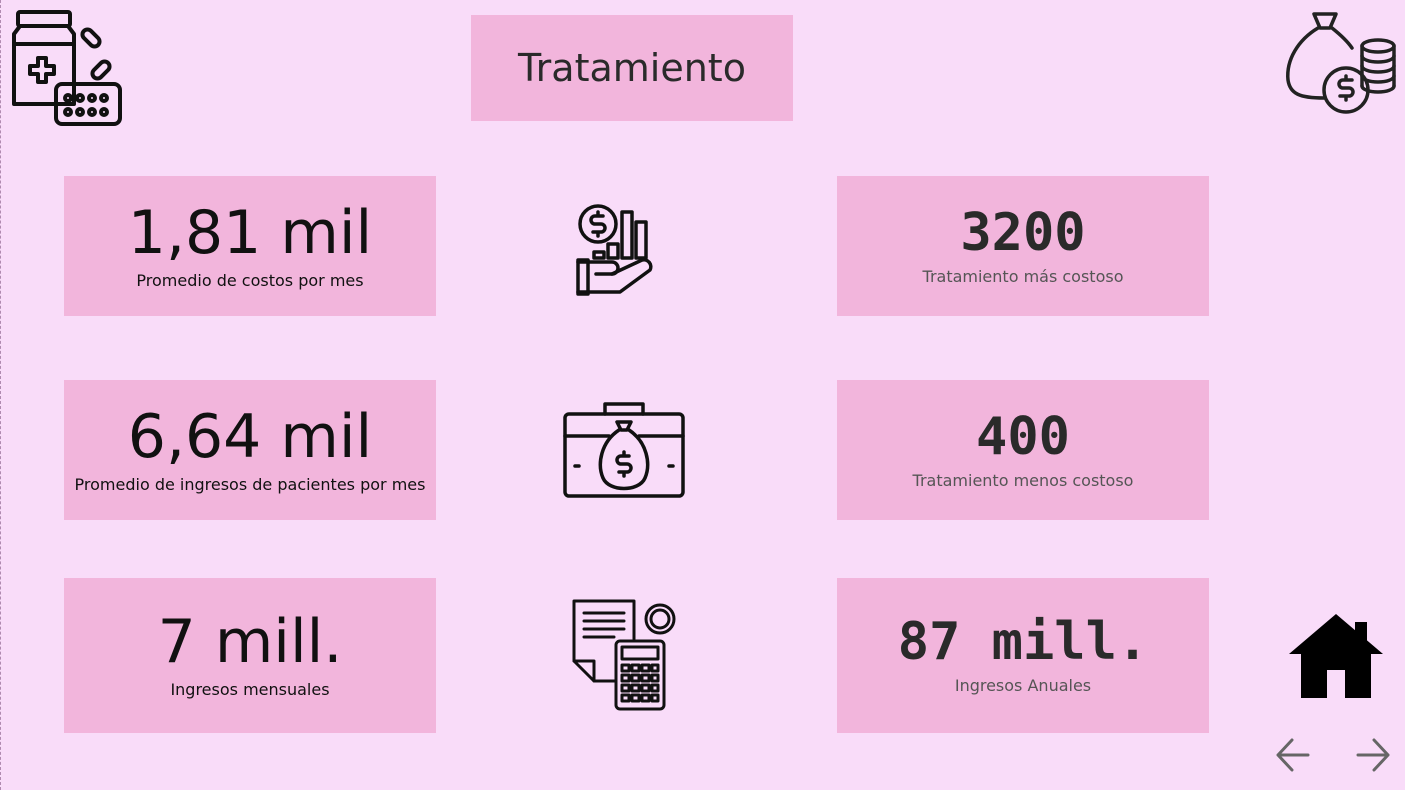  I want to click on avg-costs-label: Promedio de costos por mes, so click(250, 280).